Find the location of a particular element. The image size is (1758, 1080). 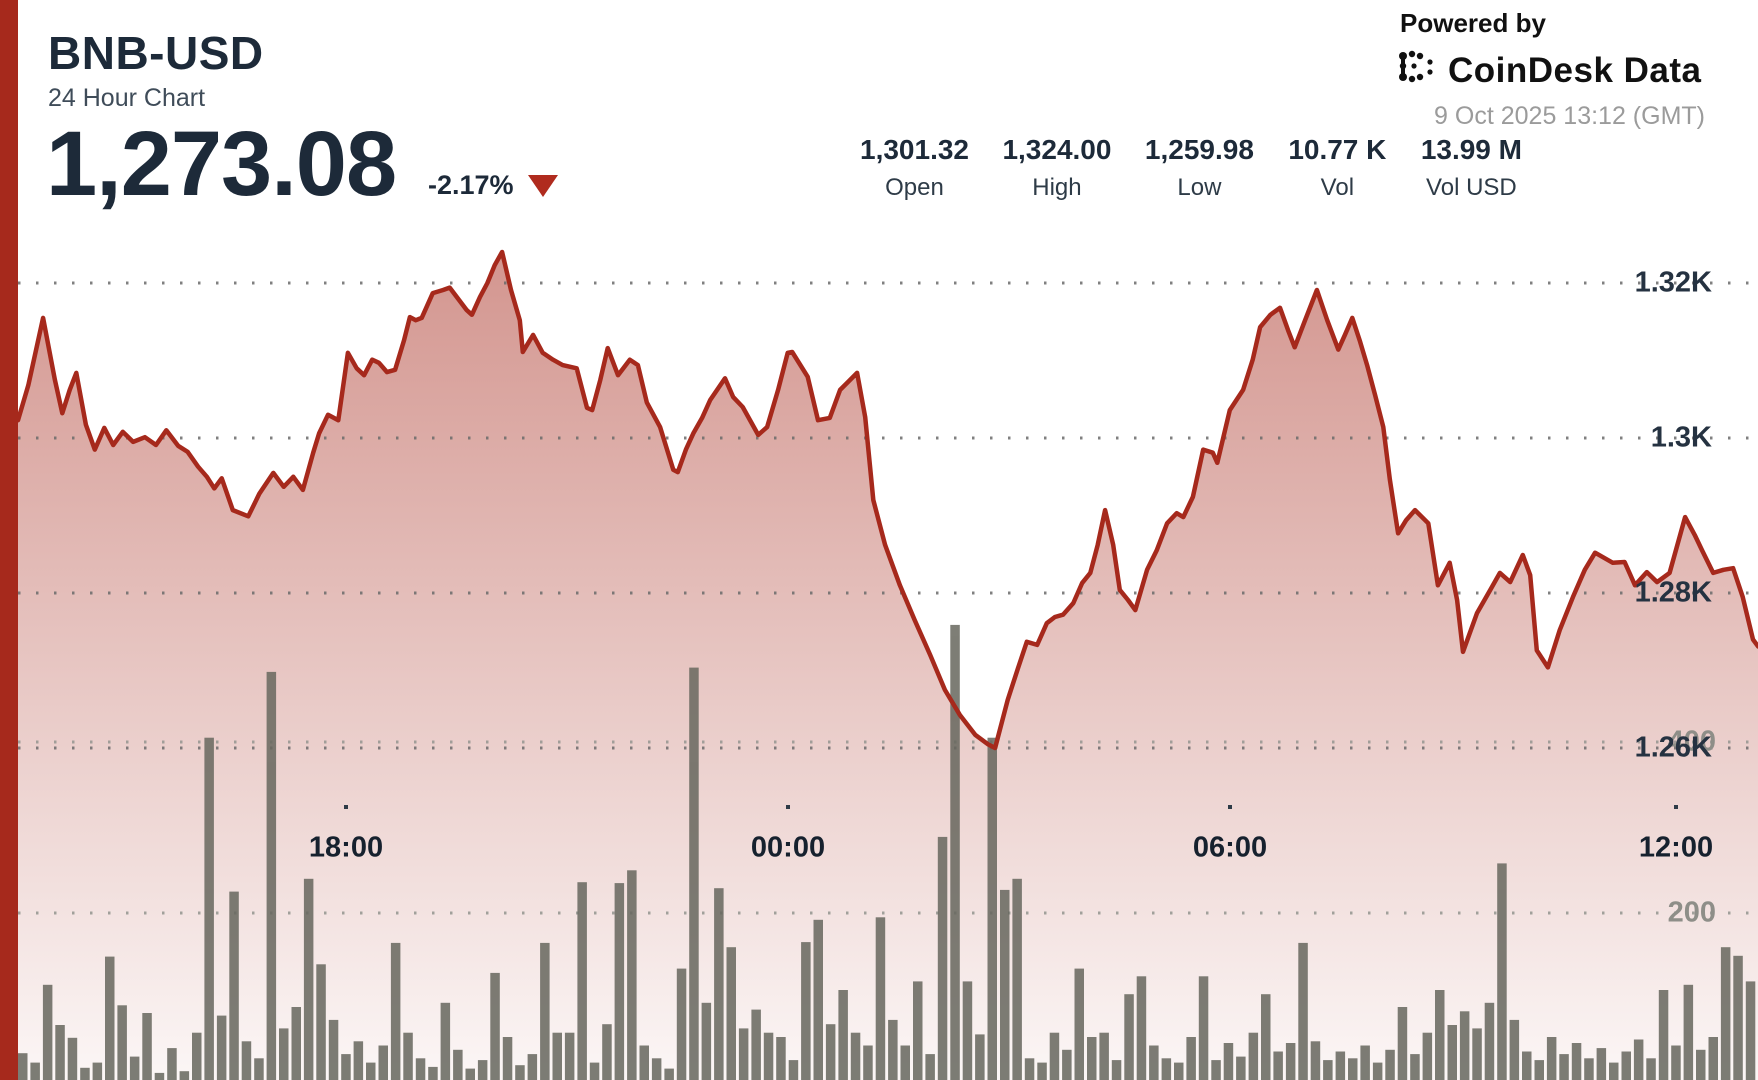

stat-open: 1,301.32 Open is located at coordinates (914, 168).